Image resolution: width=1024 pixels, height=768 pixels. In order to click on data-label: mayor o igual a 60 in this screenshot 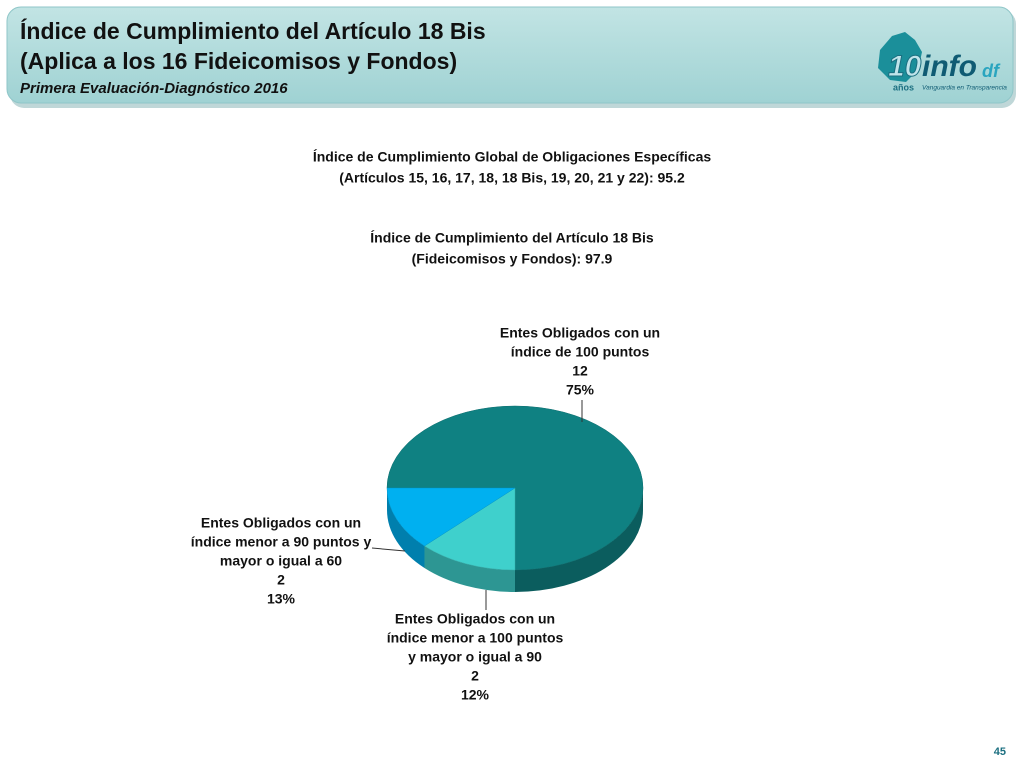, I will do `click(281, 561)`.